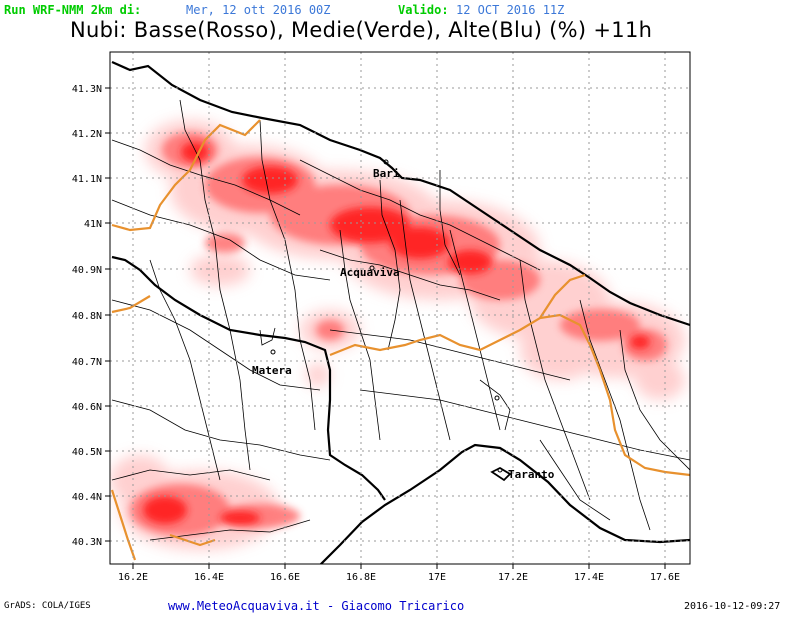 Image resolution: width=800 pixels, height=618 pixels. What do you see at coordinates (510, 10) in the screenshot?
I see `valid-date: 12 OCT 2016 11Z` at bounding box center [510, 10].